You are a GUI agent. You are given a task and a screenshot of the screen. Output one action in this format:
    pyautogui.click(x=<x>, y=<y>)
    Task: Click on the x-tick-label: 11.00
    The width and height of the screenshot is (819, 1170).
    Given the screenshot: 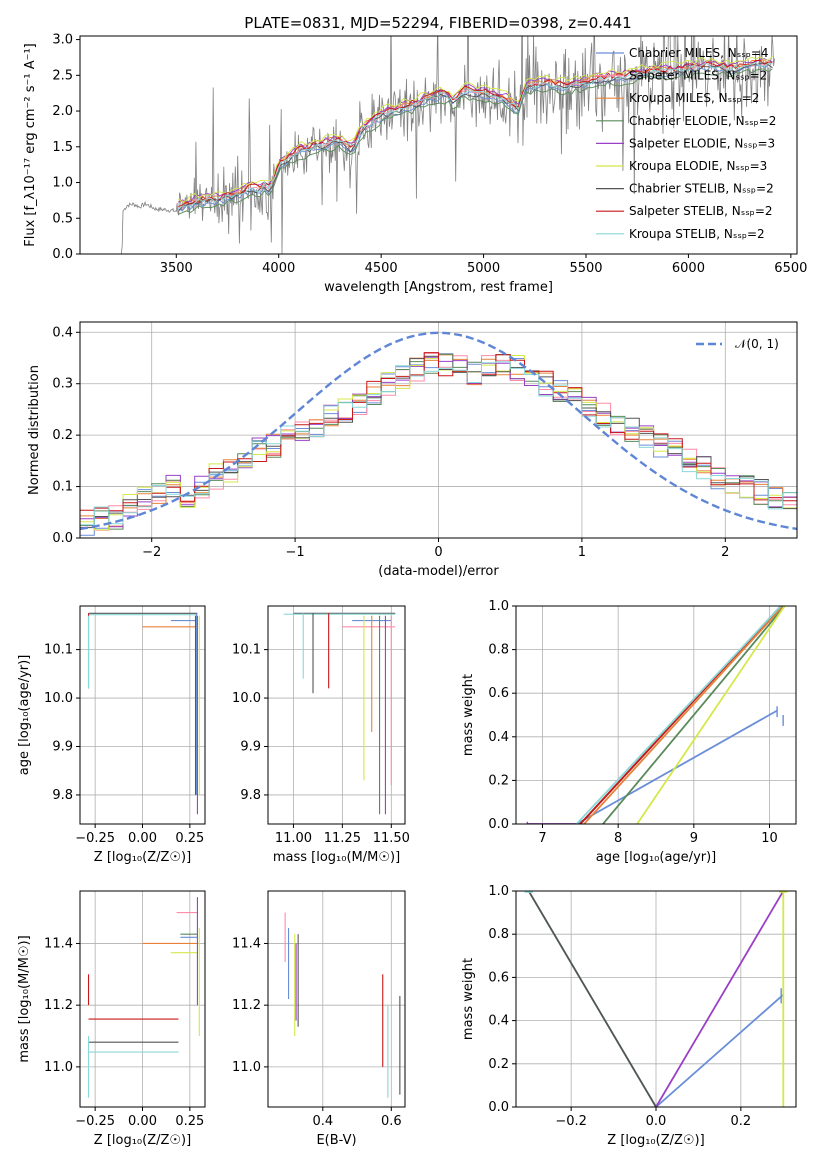 What is the action you would take?
    pyautogui.click(x=293, y=838)
    